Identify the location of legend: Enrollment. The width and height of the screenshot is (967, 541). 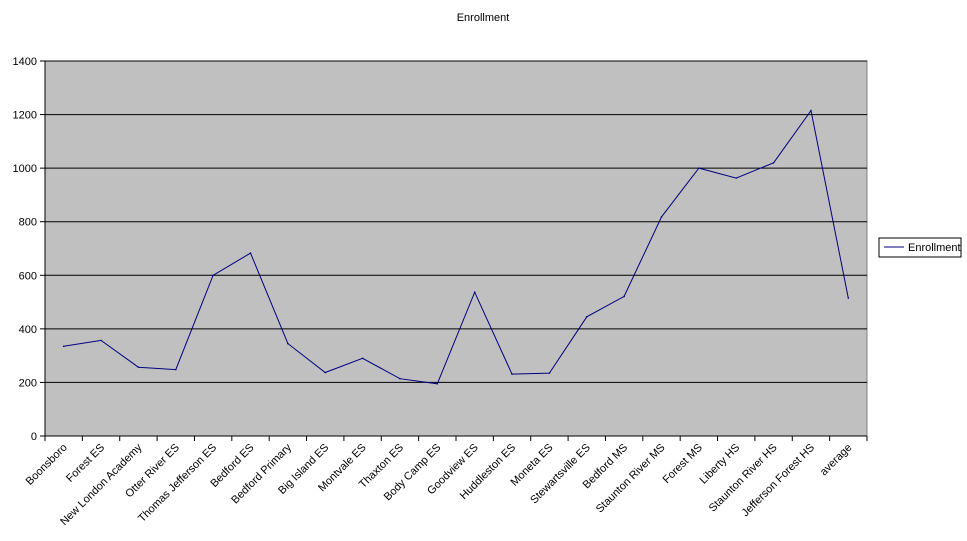
(920, 247).